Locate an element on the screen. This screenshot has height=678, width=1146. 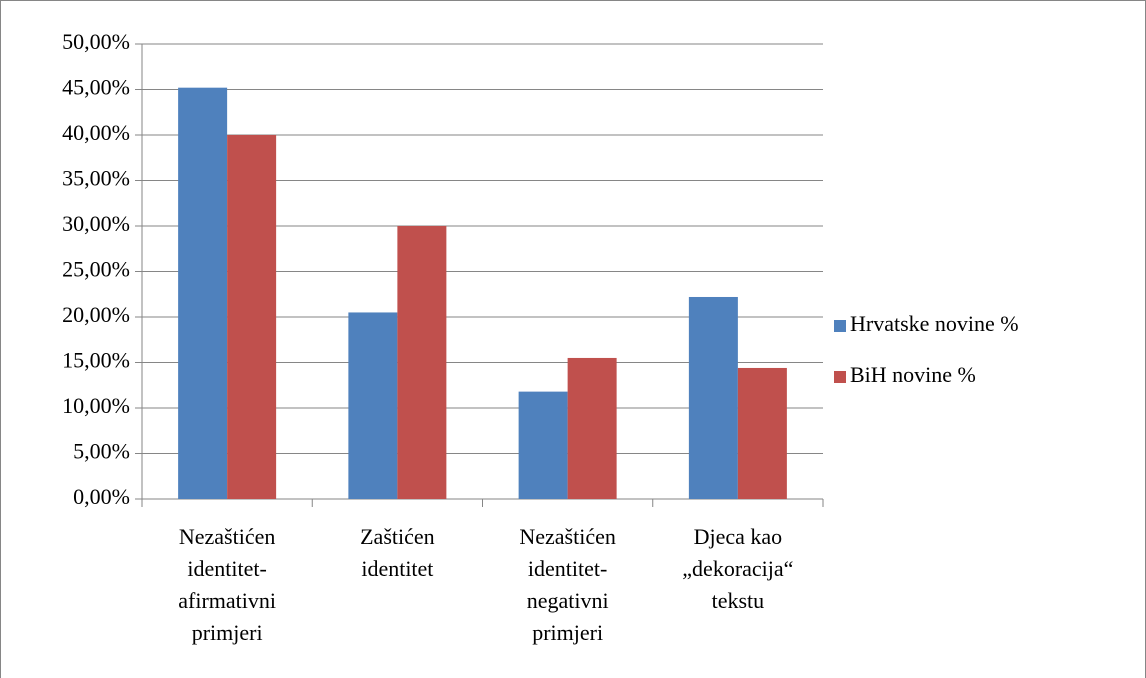
y-tick-label: 30,00% is located at coordinates (96, 223).